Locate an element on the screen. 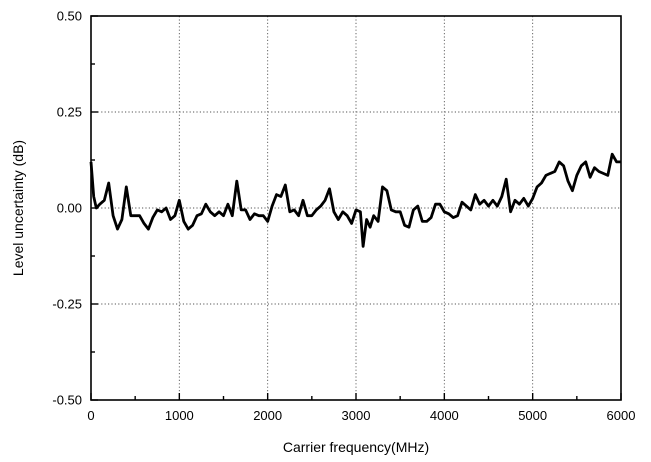  y-tick-label: 0.50 is located at coordinates (69, 16).